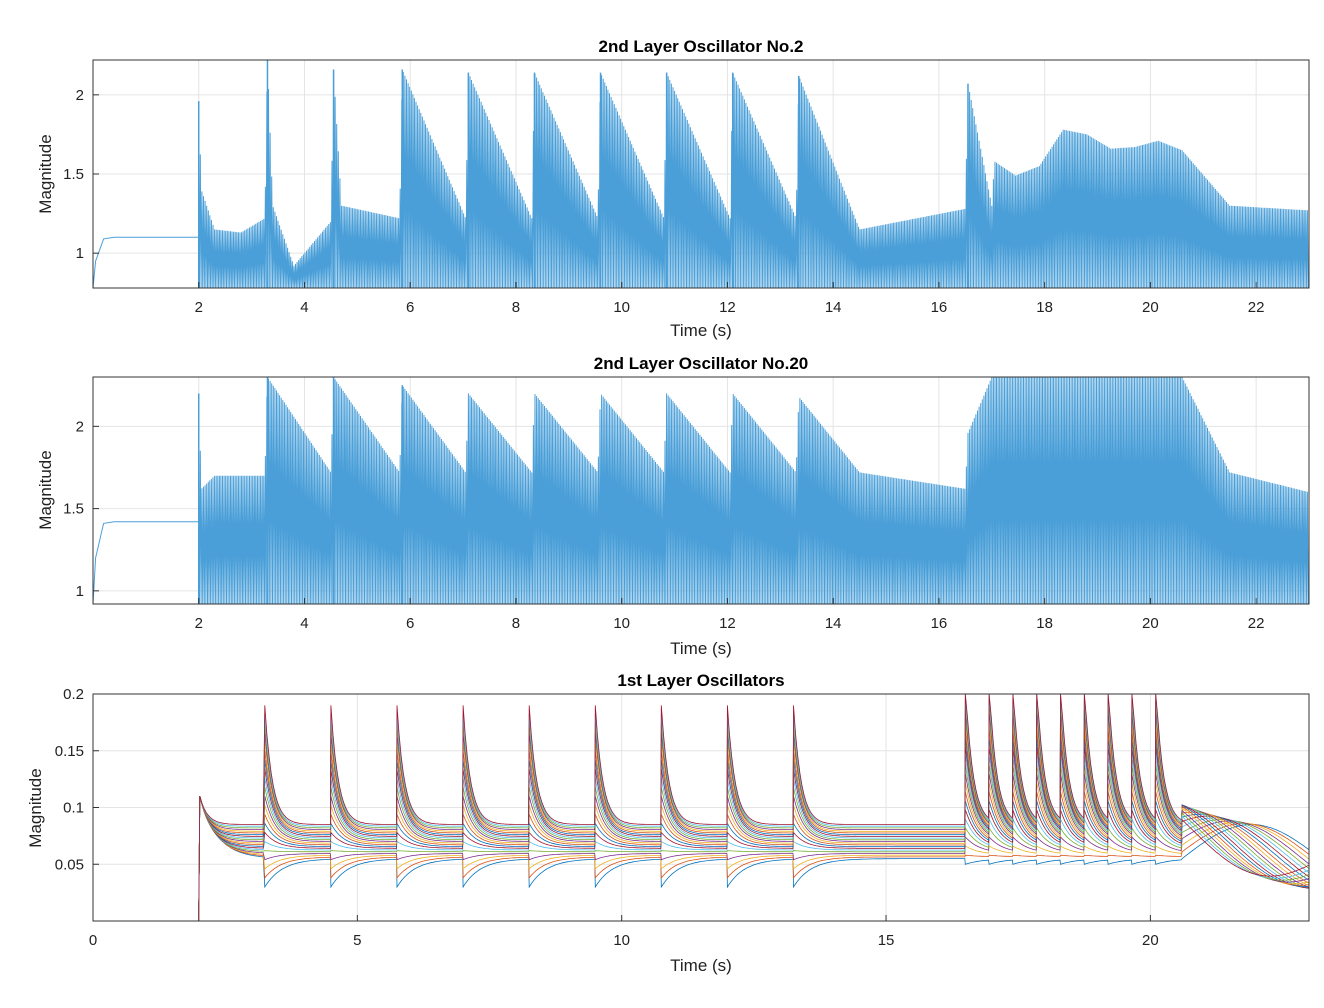 The width and height of the screenshot is (1324, 1008). What do you see at coordinates (73, 694) in the screenshot?
I see `y-tick-label: 0.2` at bounding box center [73, 694].